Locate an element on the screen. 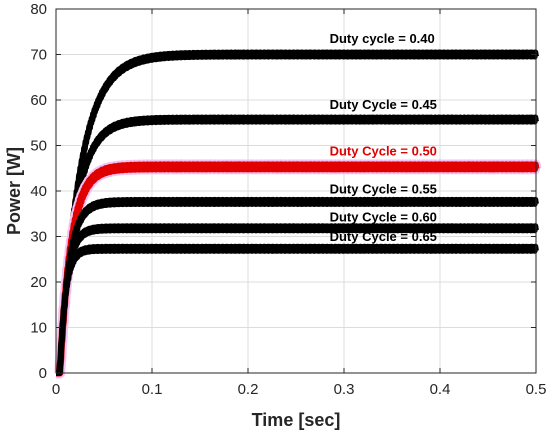  series-annotation: Duty Cycle = 0.55 is located at coordinates (383, 188).